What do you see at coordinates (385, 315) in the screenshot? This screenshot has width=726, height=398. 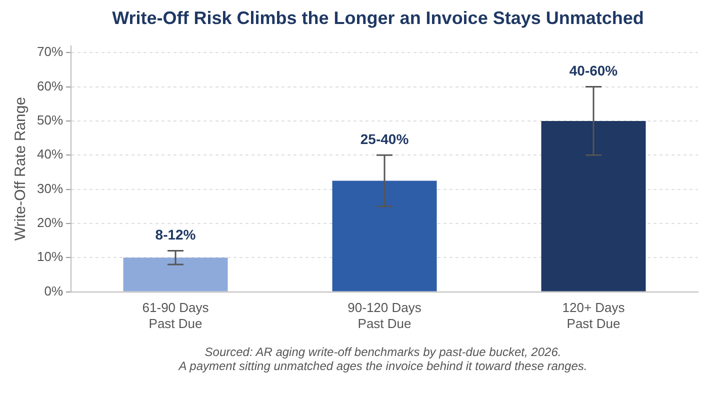 I see `x-tick-label: 90-120 Days Past Due` at bounding box center [385, 315].